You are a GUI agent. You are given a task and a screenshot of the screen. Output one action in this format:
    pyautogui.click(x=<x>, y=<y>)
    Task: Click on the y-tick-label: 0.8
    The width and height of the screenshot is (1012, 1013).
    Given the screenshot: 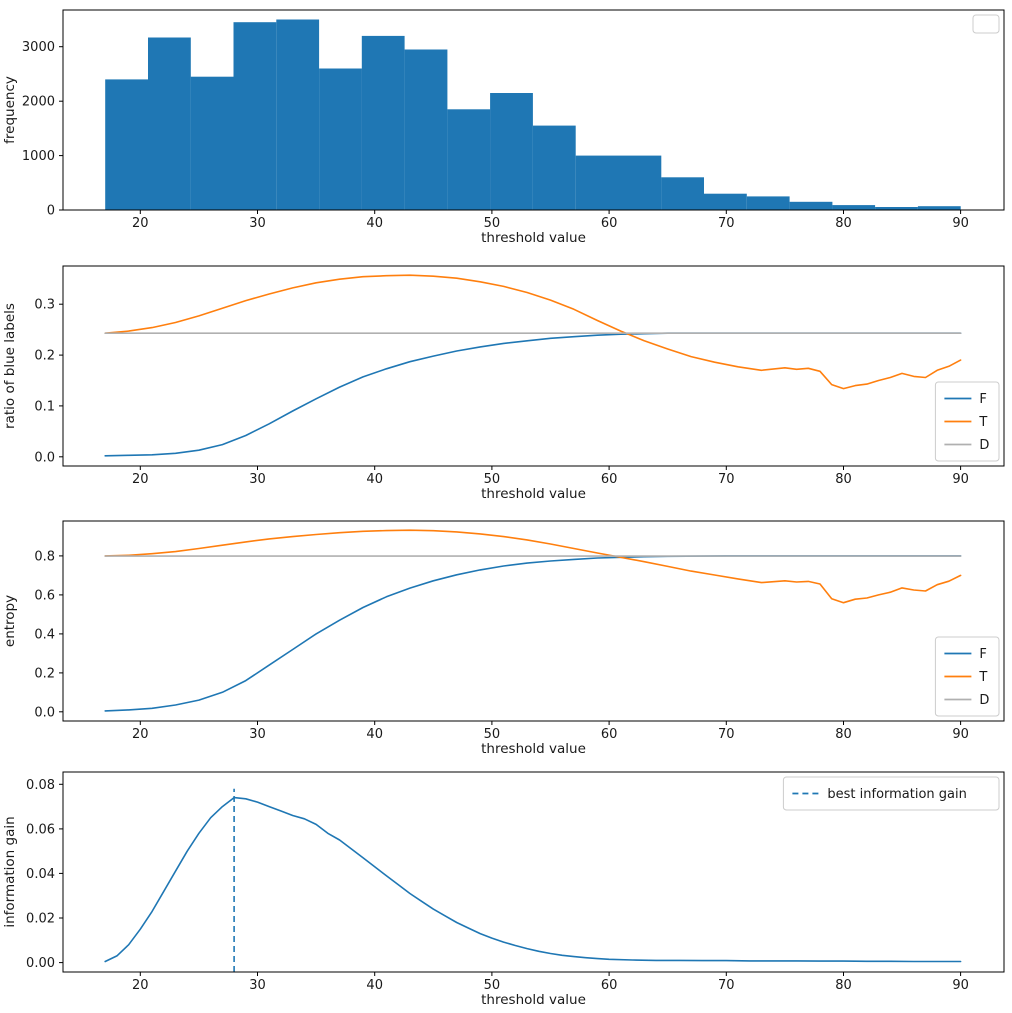 What is the action you would take?
    pyautogui.click(x=44, y=556)
    